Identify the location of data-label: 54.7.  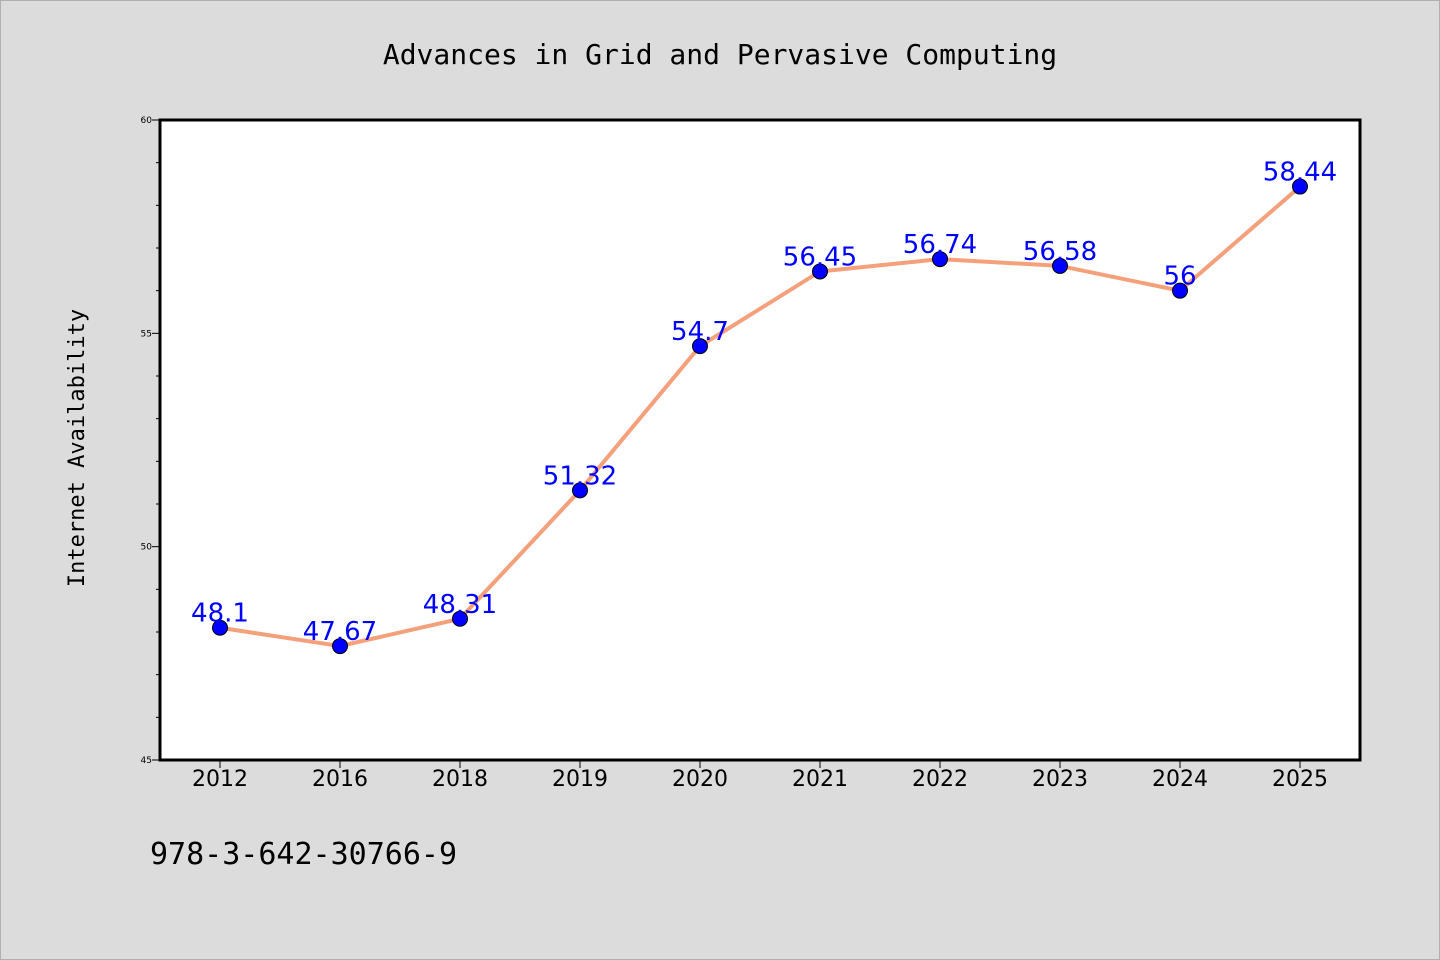
(700, 332).